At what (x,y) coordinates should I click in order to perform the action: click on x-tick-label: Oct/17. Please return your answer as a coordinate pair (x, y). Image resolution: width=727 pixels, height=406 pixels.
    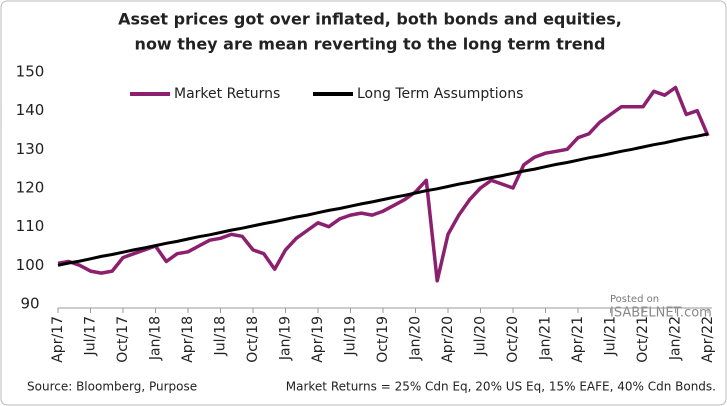
    Looking at the image, I should click on (123, 339).